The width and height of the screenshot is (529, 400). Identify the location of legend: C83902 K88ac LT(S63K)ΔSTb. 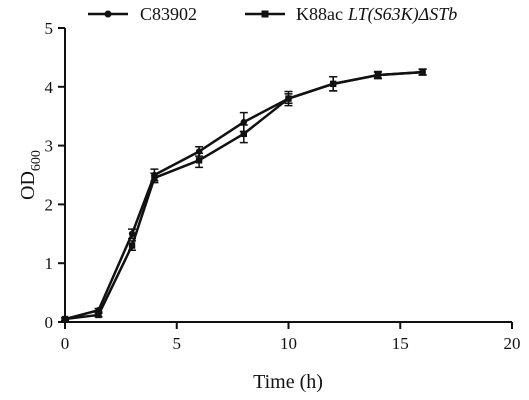
(272, 14).